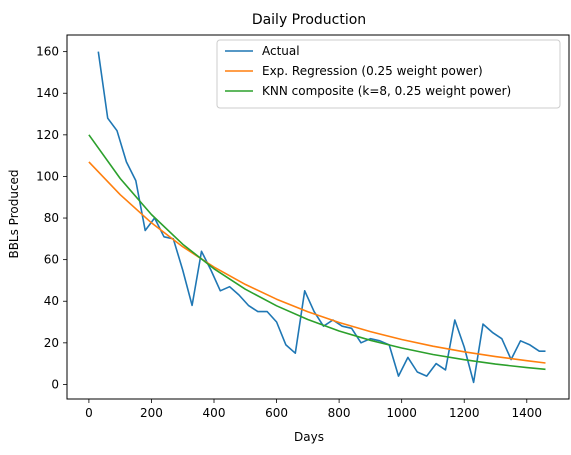 This screenshot has height=455, width=571. I want to click on y-tick-label: 80, so click(51, 218).